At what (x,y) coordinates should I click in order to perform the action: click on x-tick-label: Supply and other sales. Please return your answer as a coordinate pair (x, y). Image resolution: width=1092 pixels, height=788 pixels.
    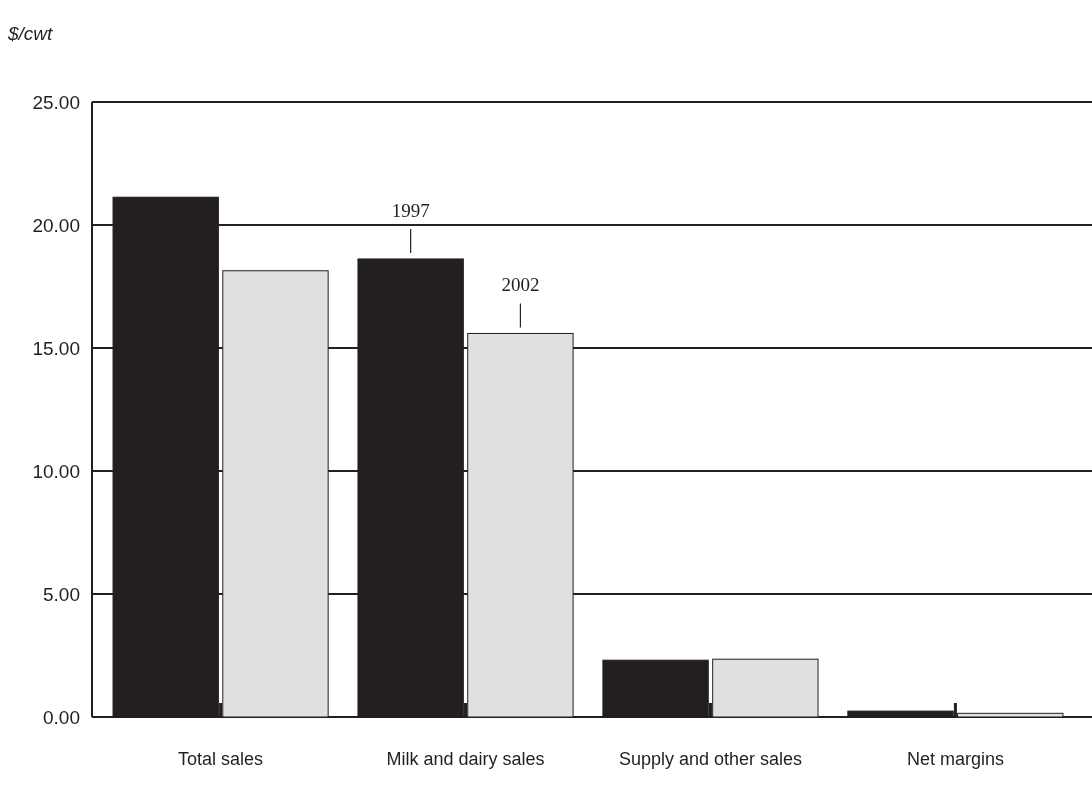
    Looking at the image, I should click on (710, 759).